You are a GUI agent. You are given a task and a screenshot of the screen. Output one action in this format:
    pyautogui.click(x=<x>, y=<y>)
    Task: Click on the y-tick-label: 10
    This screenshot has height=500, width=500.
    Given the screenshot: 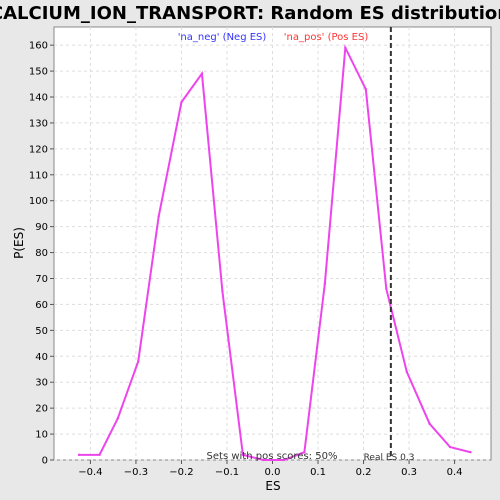 What is the action you would take?
    pyautogui.click(x=41, y=435)
    